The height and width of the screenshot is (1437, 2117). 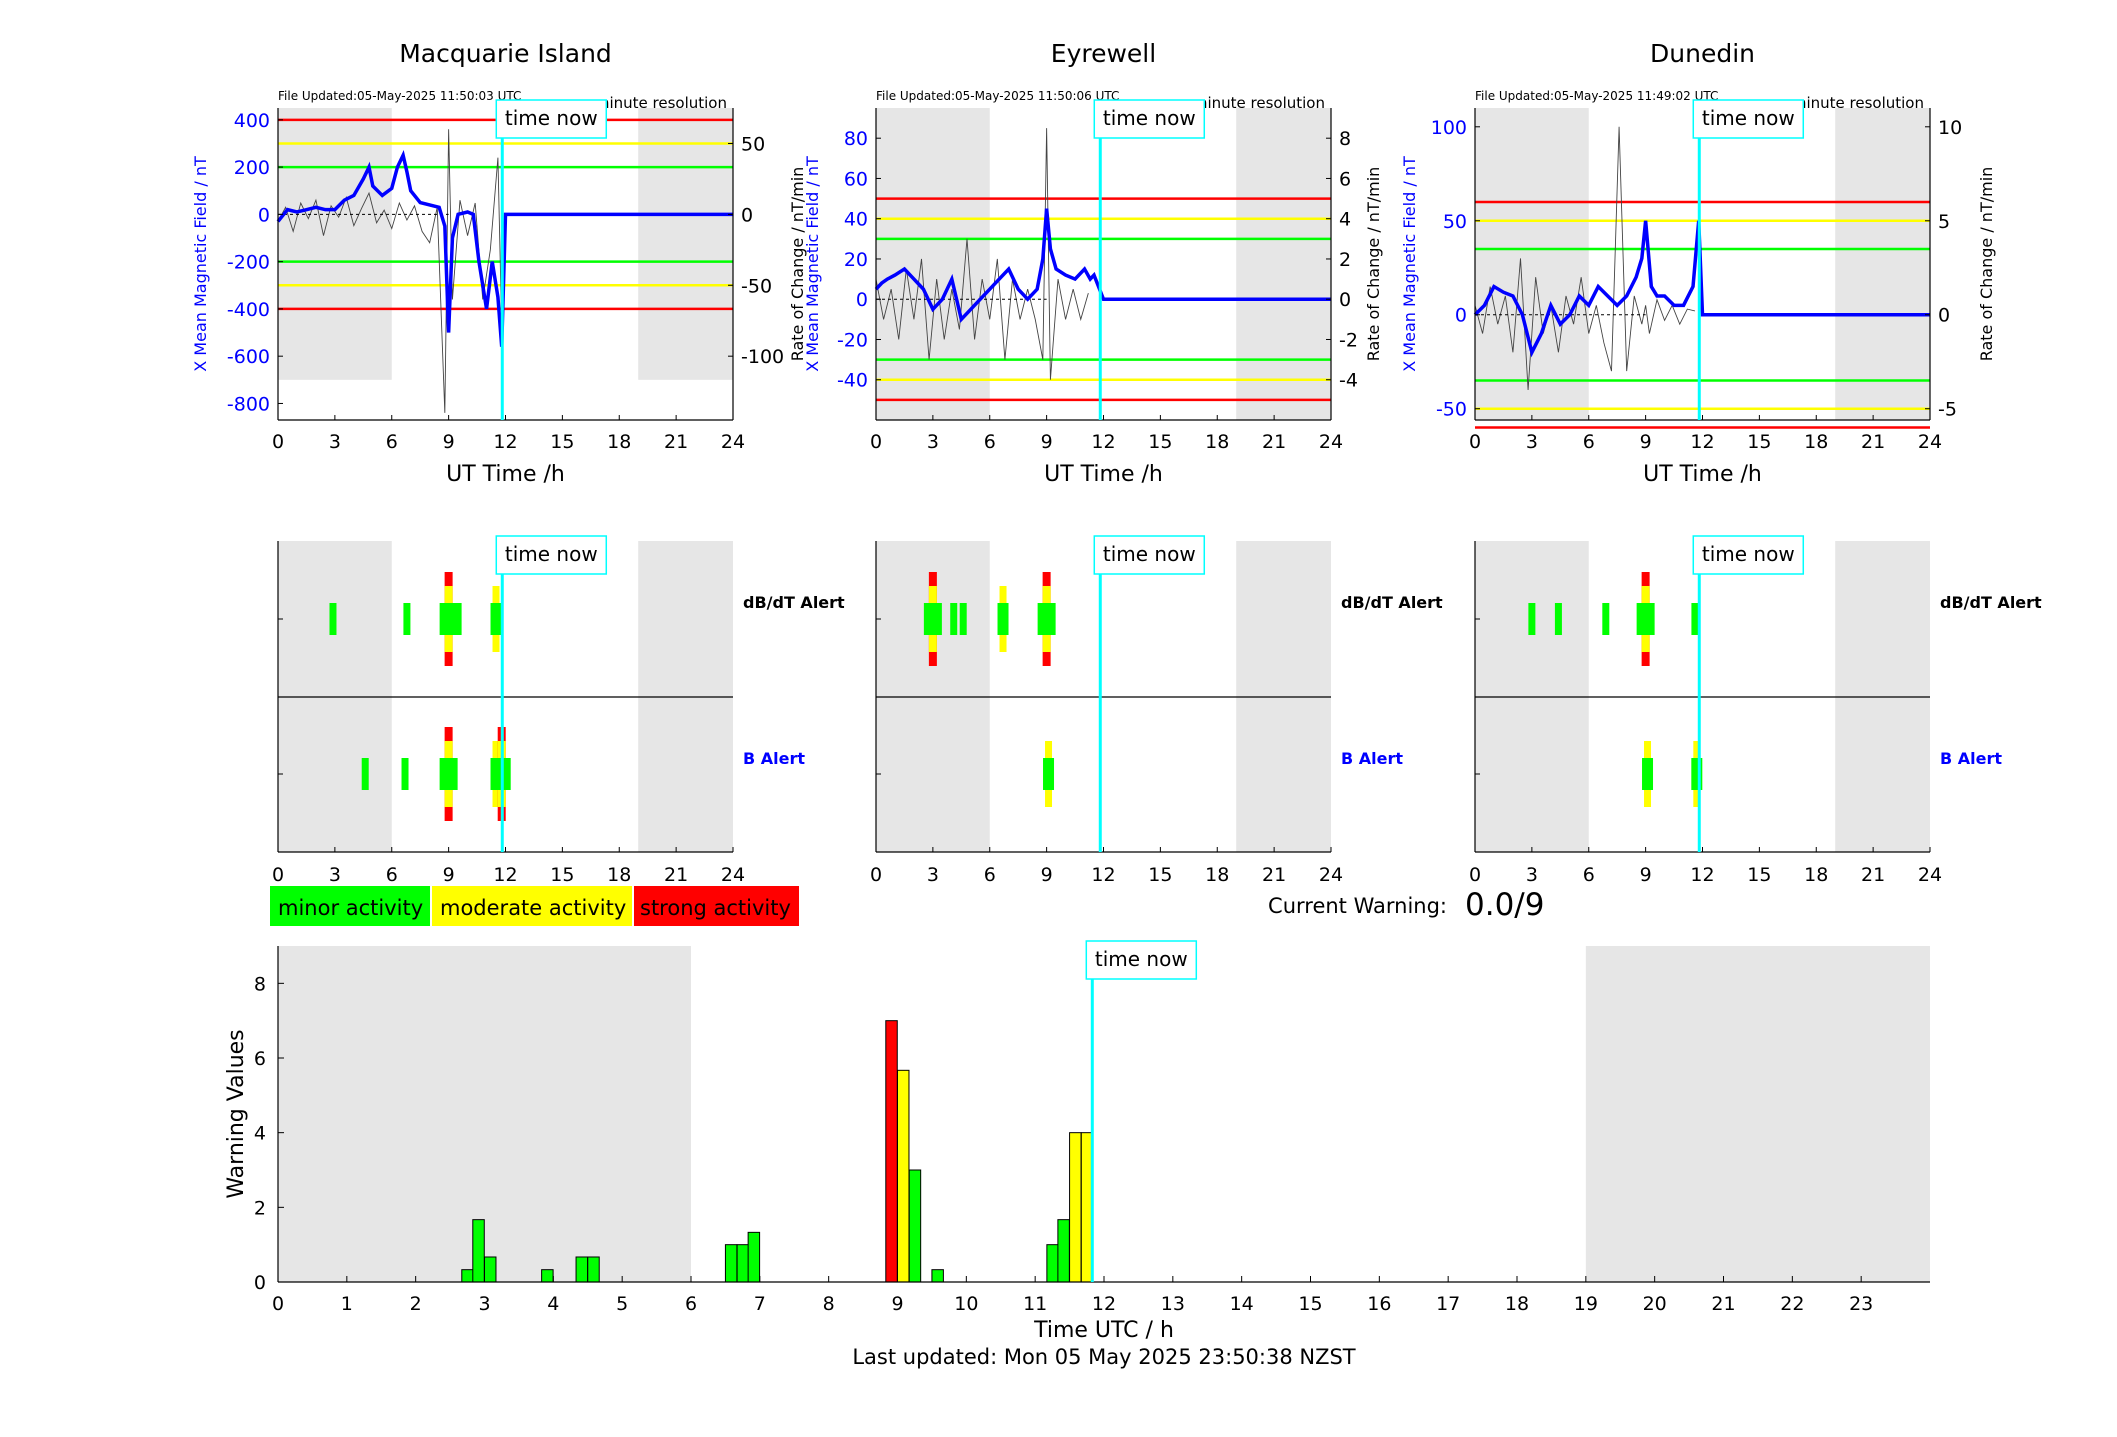 What do you see at coordinates (532, 906) in the screenshot?
I see `legend-moderate-swatch` at bounding box center [532, 906].